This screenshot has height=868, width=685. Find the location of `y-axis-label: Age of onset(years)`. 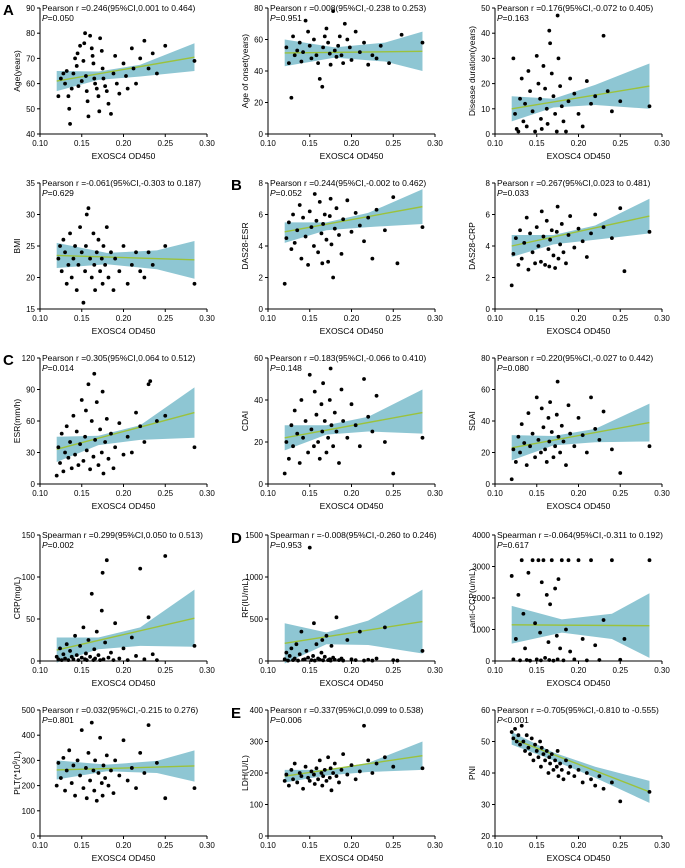

y-axis-label: Age of onset(years) is located at coordinates (245, 71).